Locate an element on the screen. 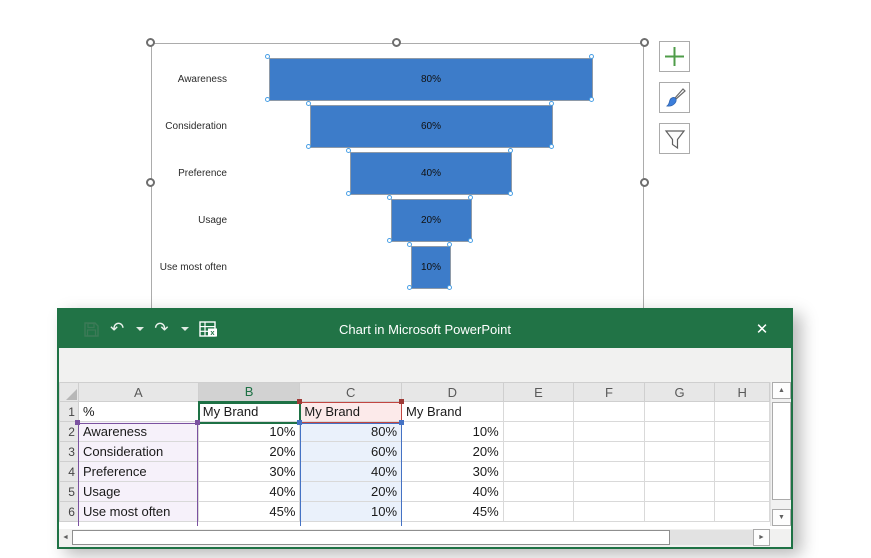 This screenshot has width=871, height=558. cell-H6 is located at coordinates (742, 511).